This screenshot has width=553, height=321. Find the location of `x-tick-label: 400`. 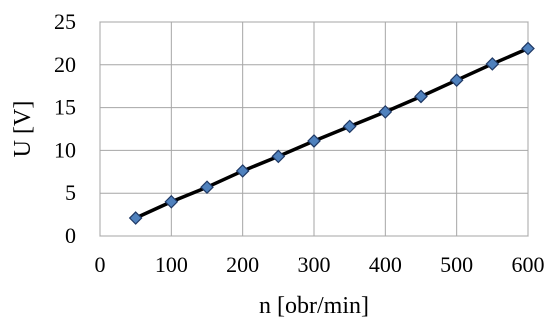

x-tick-label: 400 is located at coordinates (385, 264).